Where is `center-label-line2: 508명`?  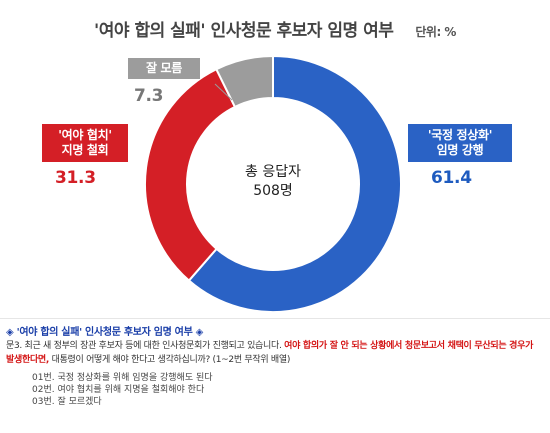 center-label-line2: 508명 is located at coordinates (273, 191).